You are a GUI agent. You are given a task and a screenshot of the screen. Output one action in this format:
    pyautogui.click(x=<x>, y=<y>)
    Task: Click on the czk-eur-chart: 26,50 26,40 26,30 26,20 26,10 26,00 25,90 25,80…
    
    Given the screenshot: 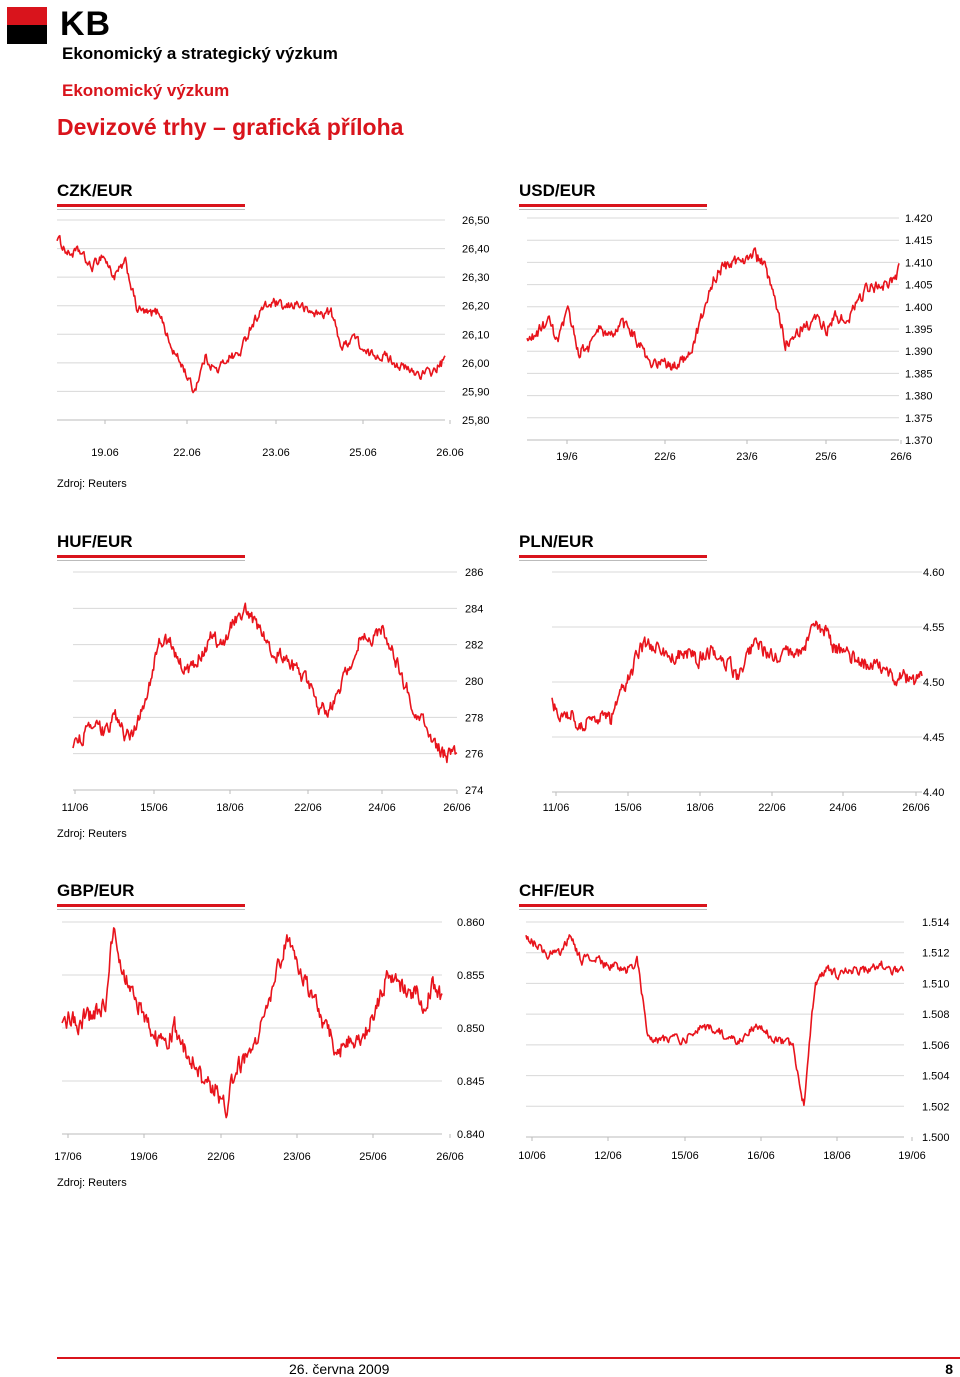 What is the action you would take?
    pyautogui.click(x=273, y=337)
    